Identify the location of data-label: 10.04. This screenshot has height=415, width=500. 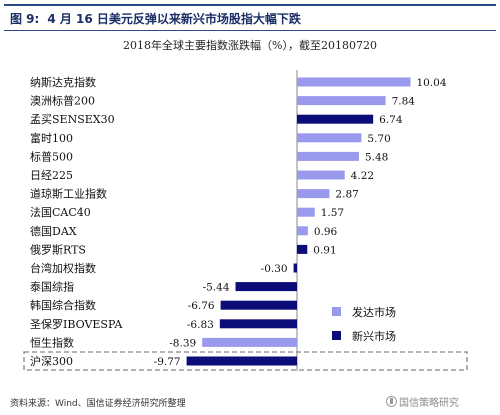
(431, 83).